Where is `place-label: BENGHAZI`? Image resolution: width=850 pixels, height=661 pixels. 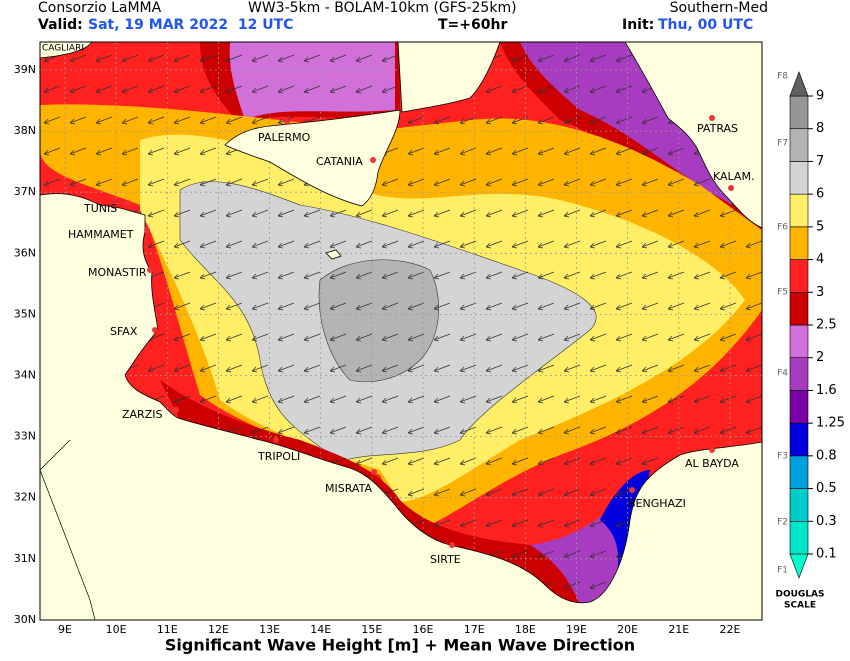
place-label: BENGHAZI is located at coordinates (657, 503).